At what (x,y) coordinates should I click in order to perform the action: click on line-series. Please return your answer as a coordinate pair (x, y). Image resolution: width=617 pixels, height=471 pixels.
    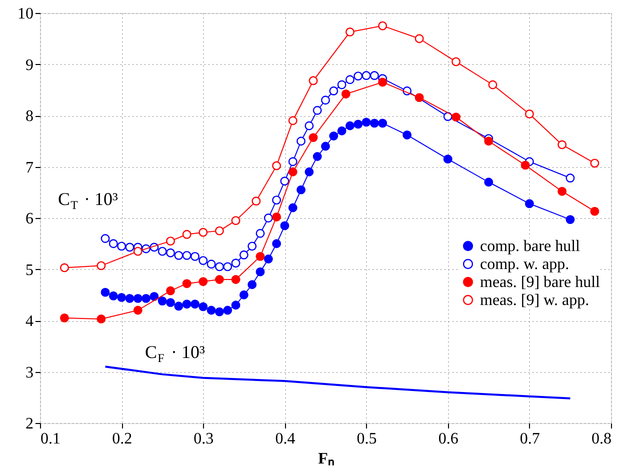
    Looking at the image, I should click on (338, 383).